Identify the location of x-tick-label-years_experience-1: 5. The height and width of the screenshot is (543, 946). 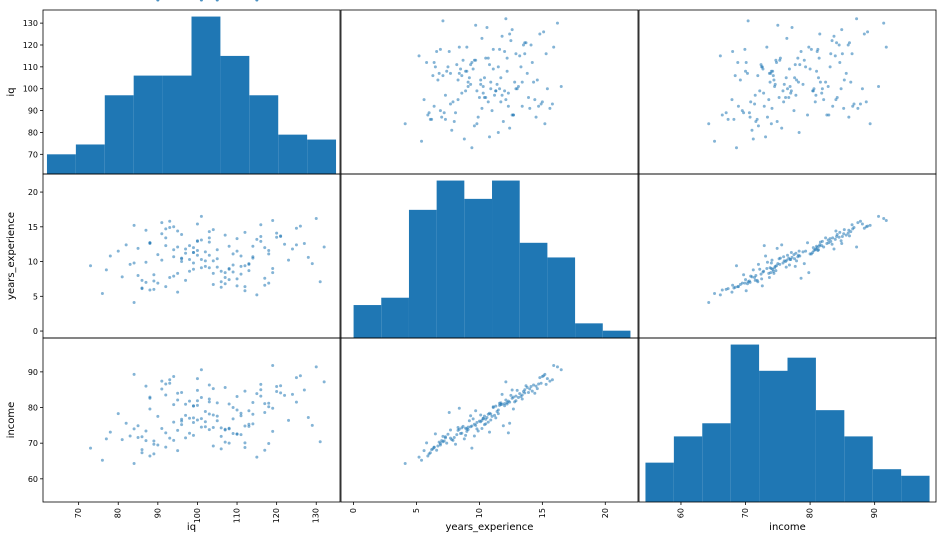
(416, 510).